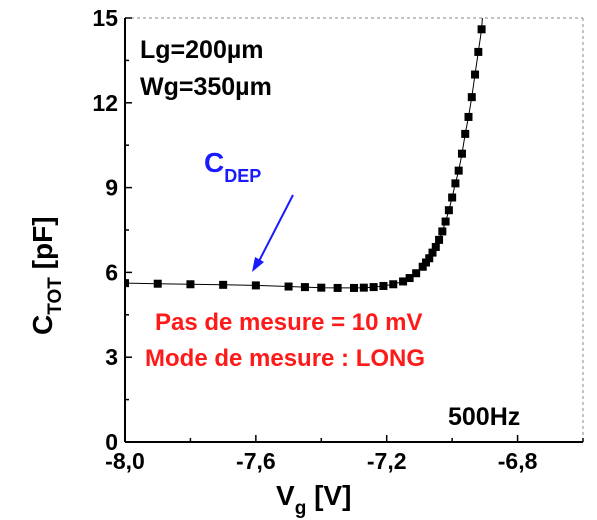  Describe the element at coordinates (518, 461) in the screenshot. I see `x-tick-label: -6,8` at that location.